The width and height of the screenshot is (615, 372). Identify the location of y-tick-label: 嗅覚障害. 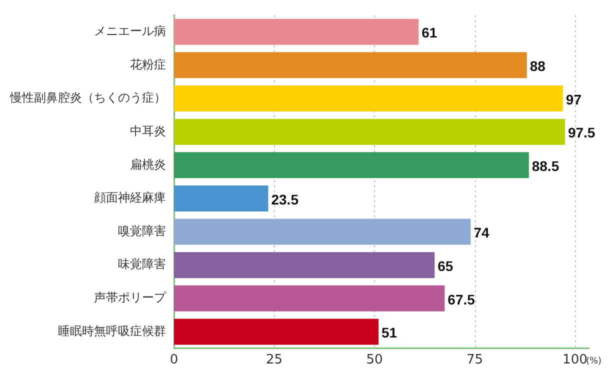
(142, 231).